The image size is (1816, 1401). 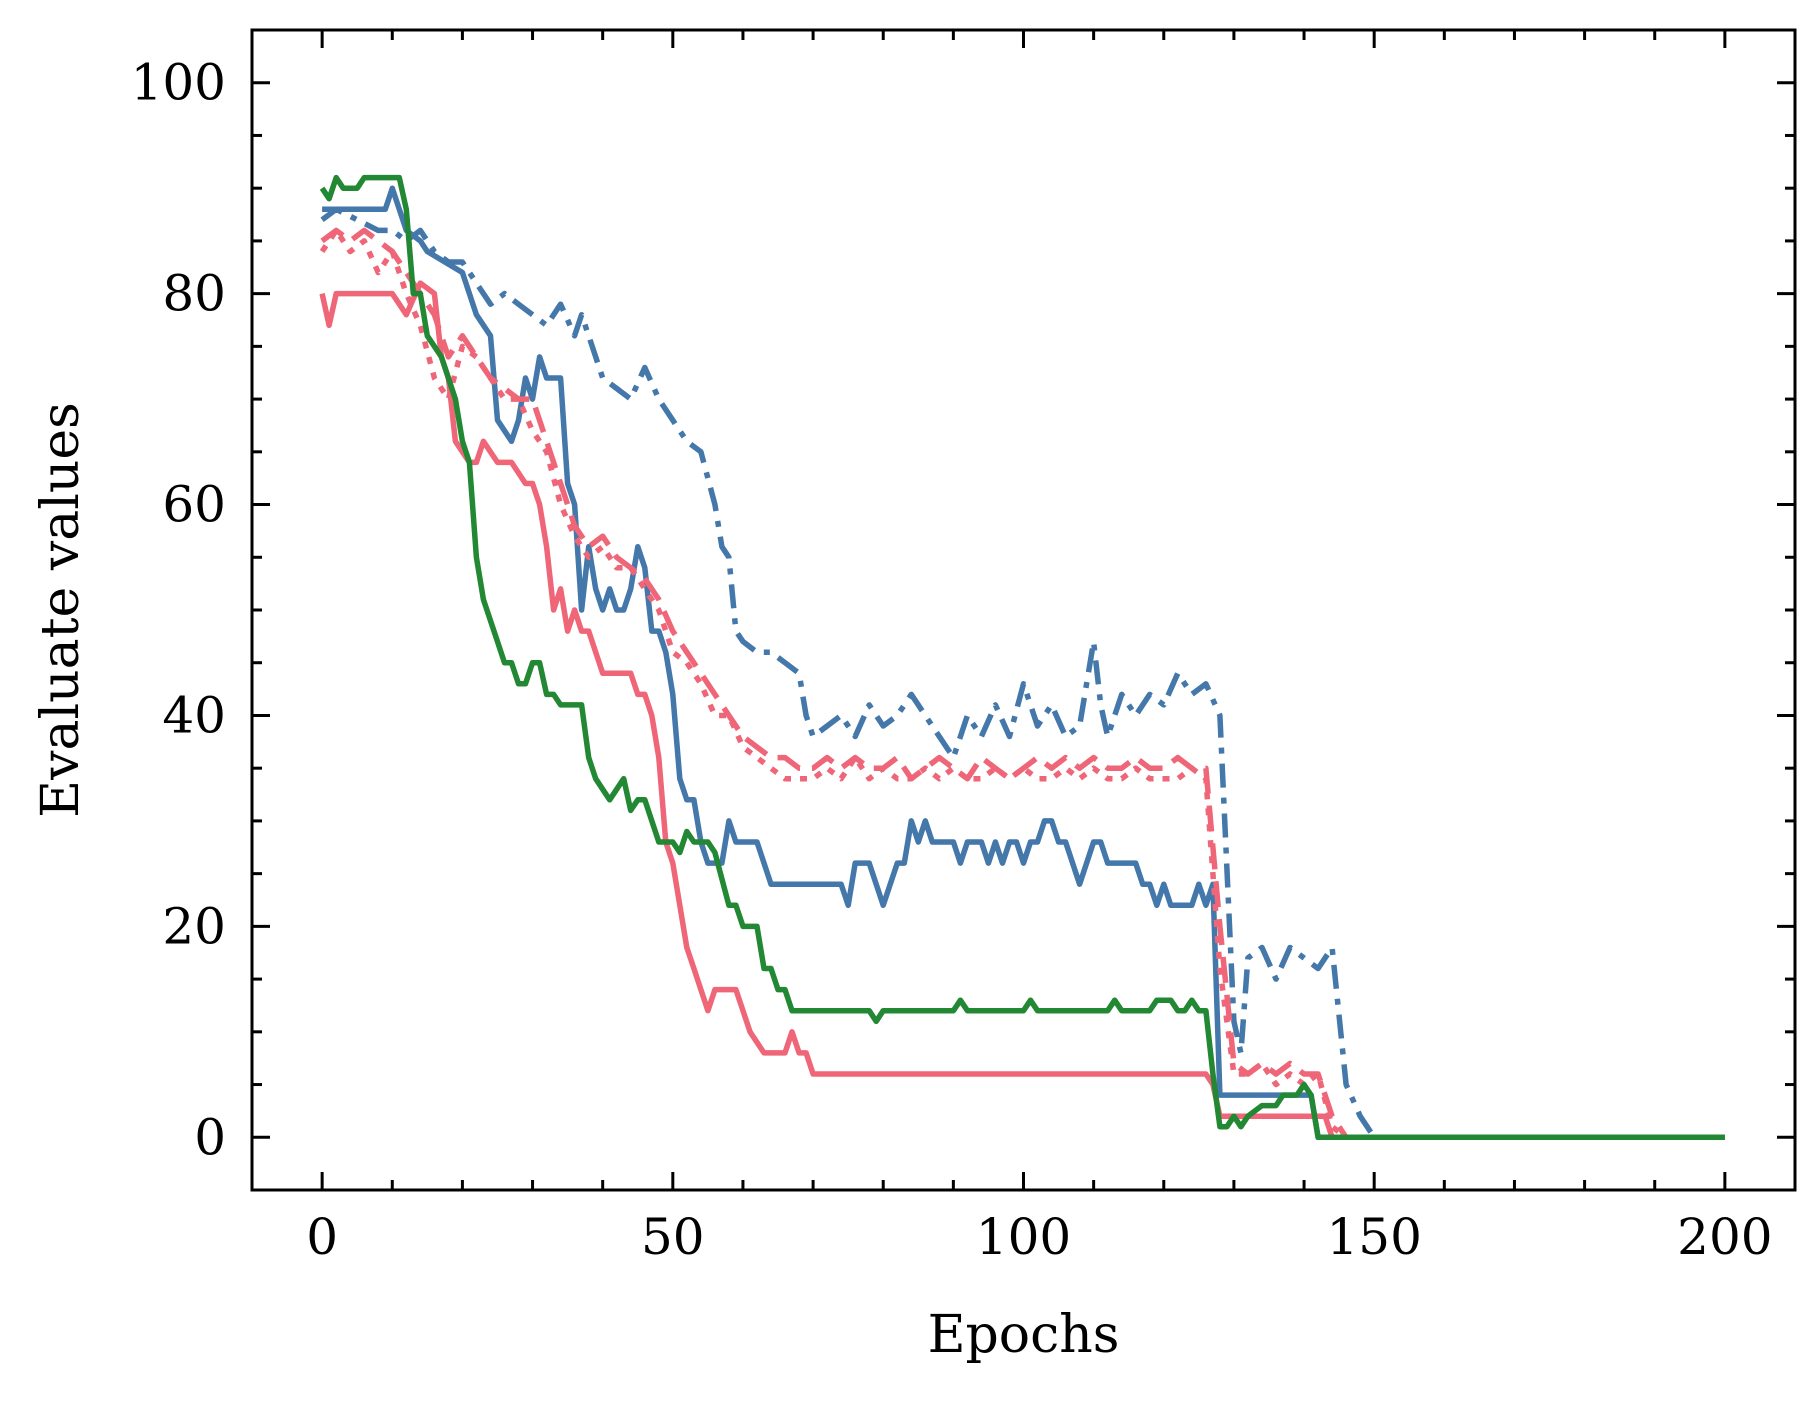 I want to click on y-axis-title: Evaluate values, so click(x=61, y=610).